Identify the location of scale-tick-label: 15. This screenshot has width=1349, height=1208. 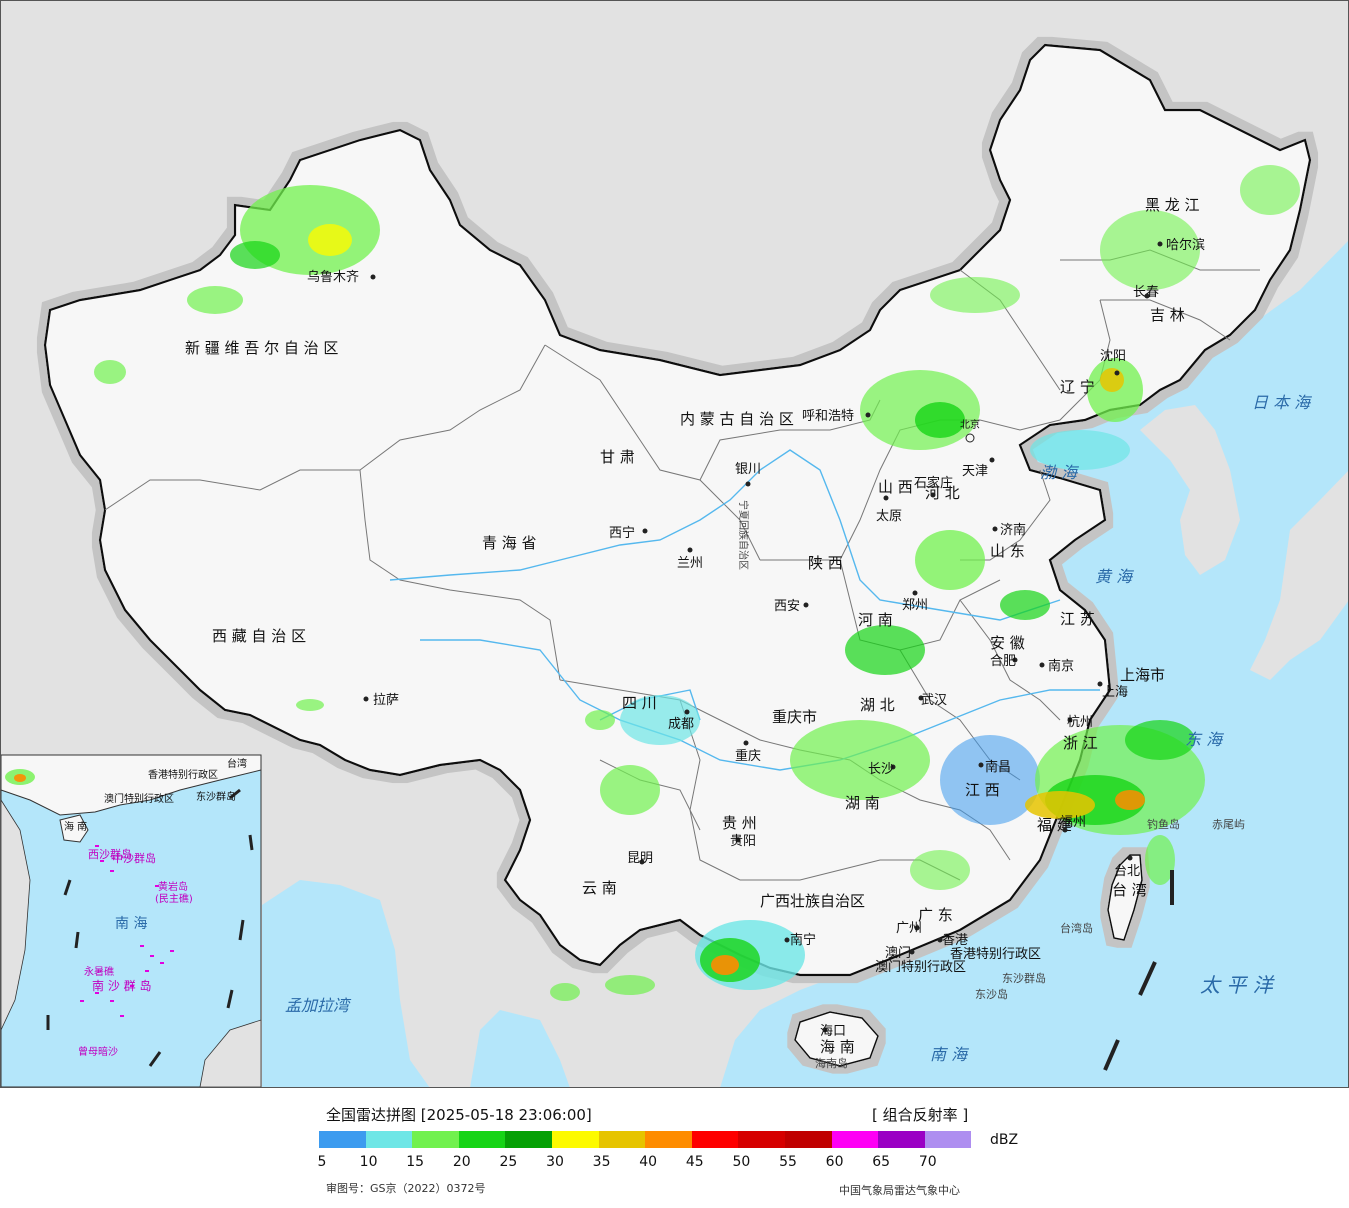
(415, 1162).